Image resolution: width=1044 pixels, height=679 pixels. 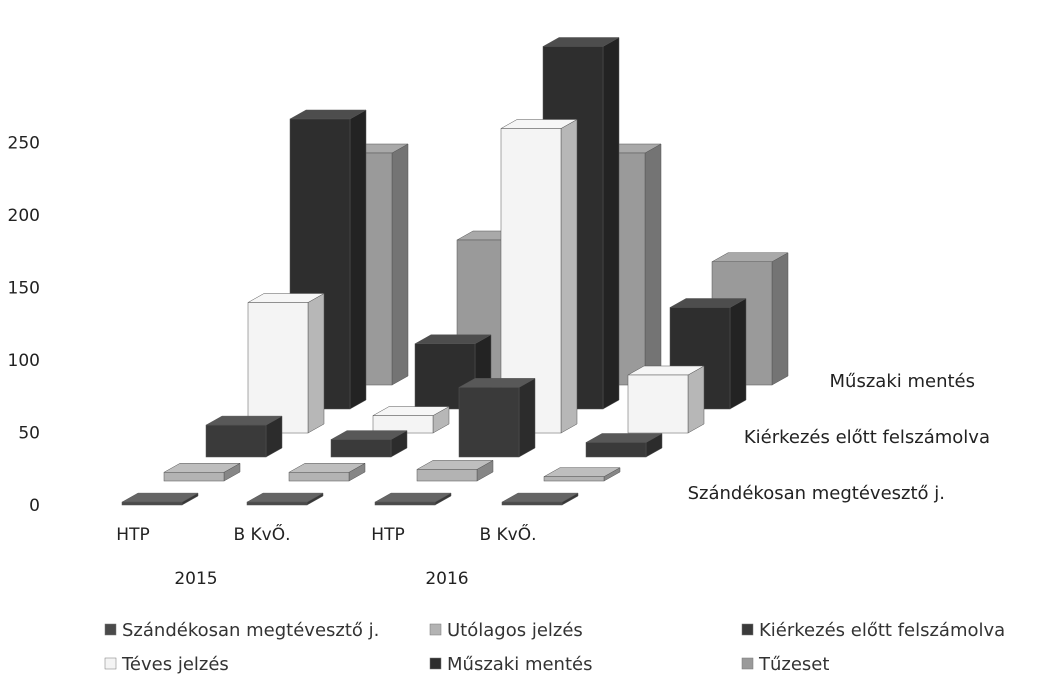 I want to click on y-tick-label: 200, so click(x=24, y=216).